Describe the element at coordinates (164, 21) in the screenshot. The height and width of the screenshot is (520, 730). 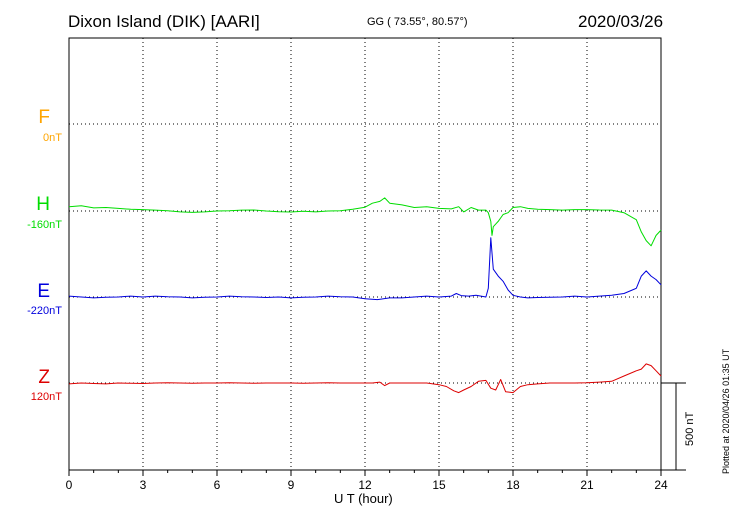
I see `chart-title: Dixon Island (DIK) [AARI]` at that location.